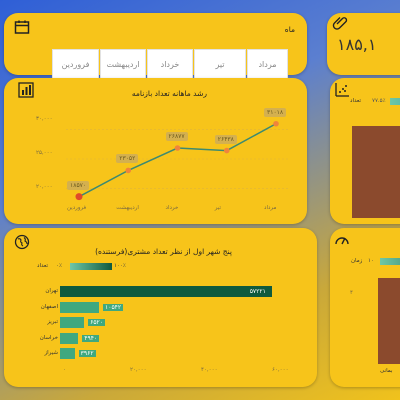  I want to click on cities-legend-label: تعداد, so click(43, 266).